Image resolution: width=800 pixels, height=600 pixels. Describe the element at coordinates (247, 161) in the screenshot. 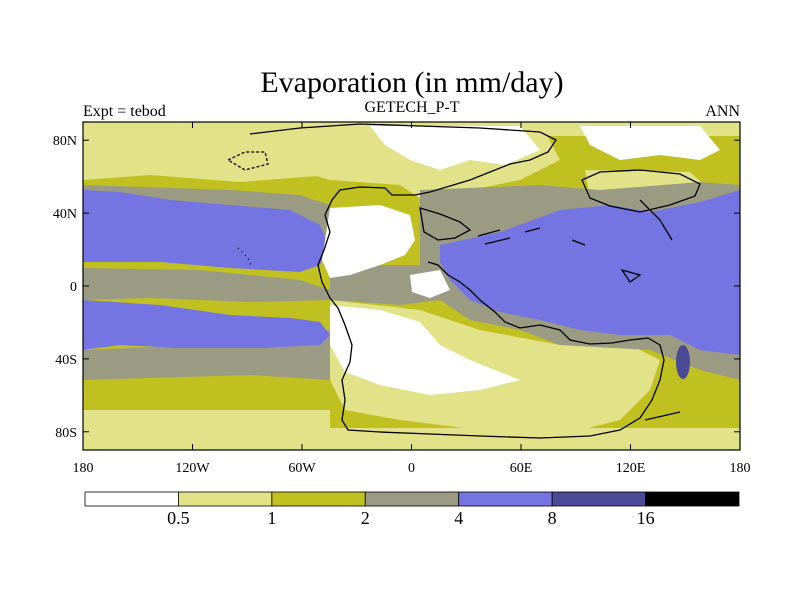

I see `arctic-dashed-island` at that location.